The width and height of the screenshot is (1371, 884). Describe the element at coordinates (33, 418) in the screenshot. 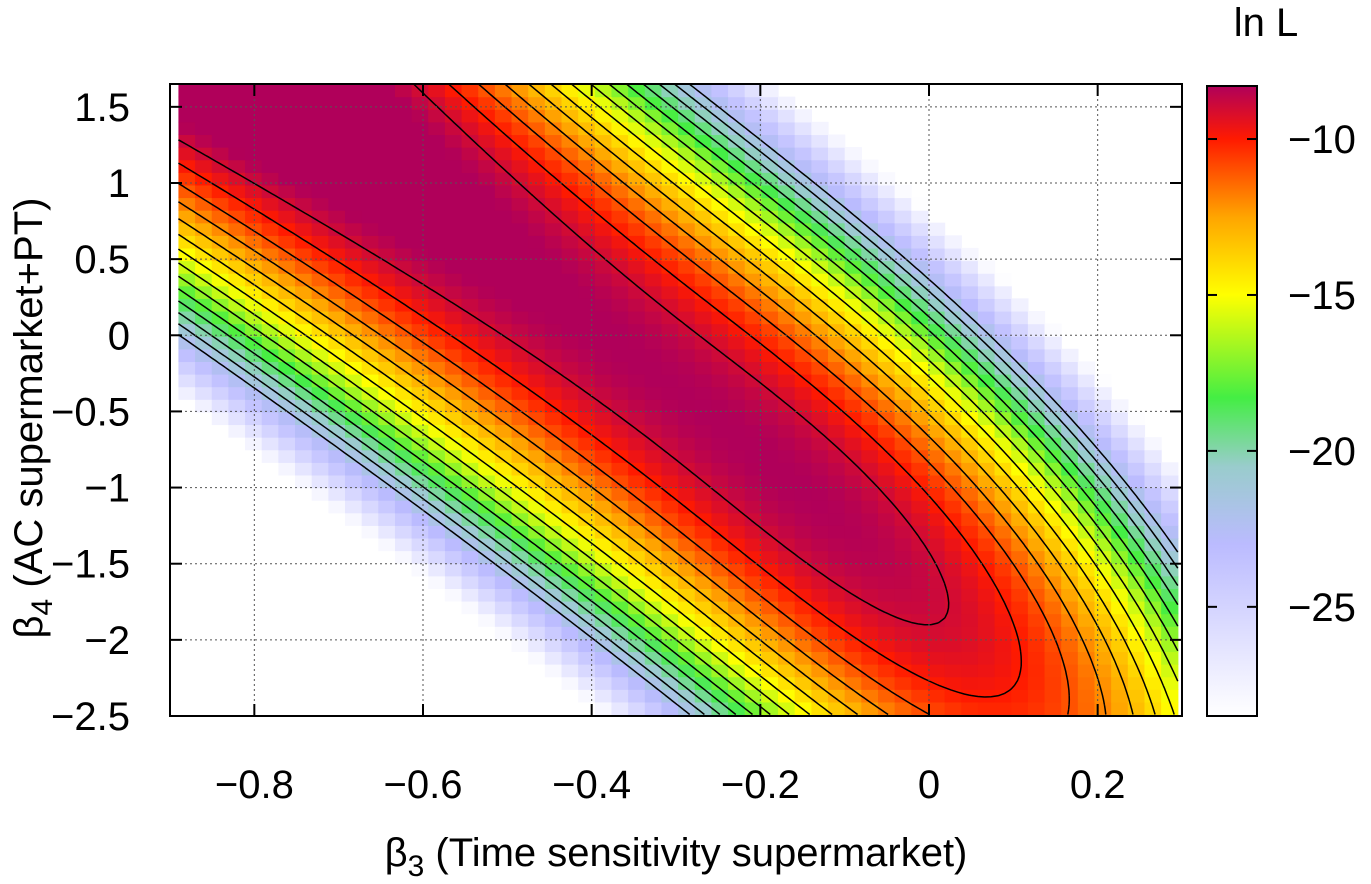

I see `y-axis-label: β4 (AC supermarket+PT)` at that location.